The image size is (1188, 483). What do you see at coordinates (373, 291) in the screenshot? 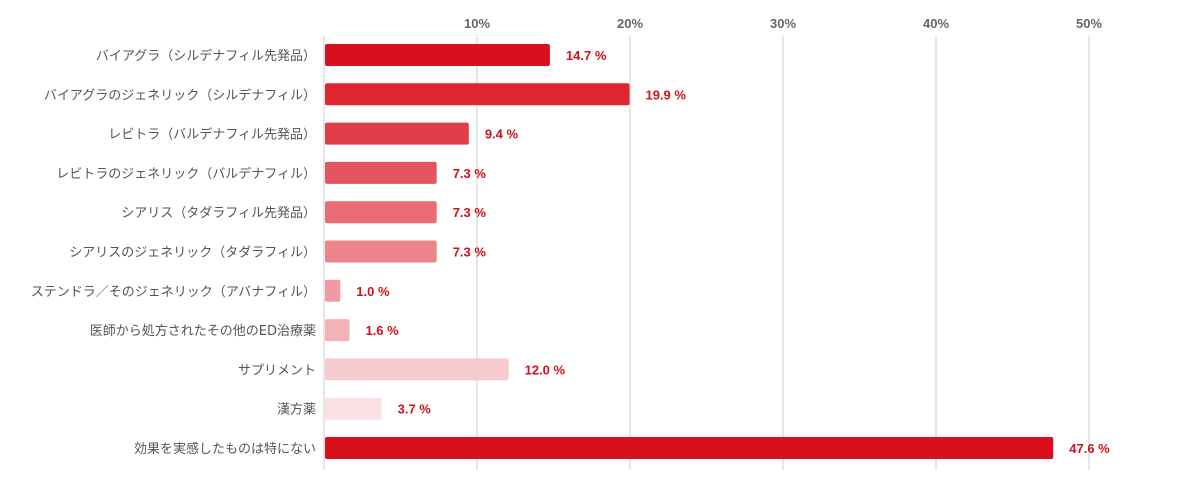
I see `value-label: 1.0 %` at bounding box center [373, 291].